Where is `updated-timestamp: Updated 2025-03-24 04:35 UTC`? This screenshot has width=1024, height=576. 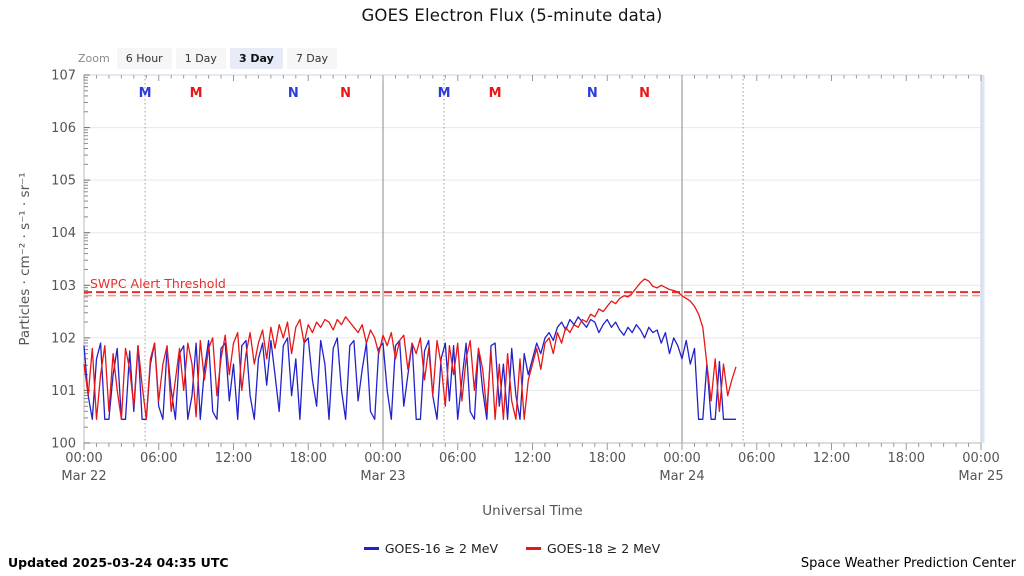 updated-timestamp: Updated 2025-03-24 04:35 UTC is located at coordinates (118, 562).